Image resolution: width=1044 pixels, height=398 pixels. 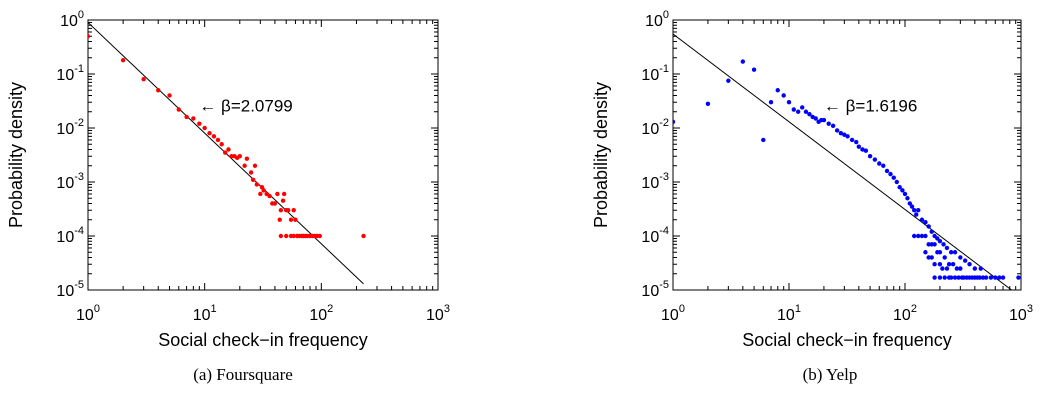 I want to click on y-tick-label: 10⁻⁵, so click(x=70, y=289).